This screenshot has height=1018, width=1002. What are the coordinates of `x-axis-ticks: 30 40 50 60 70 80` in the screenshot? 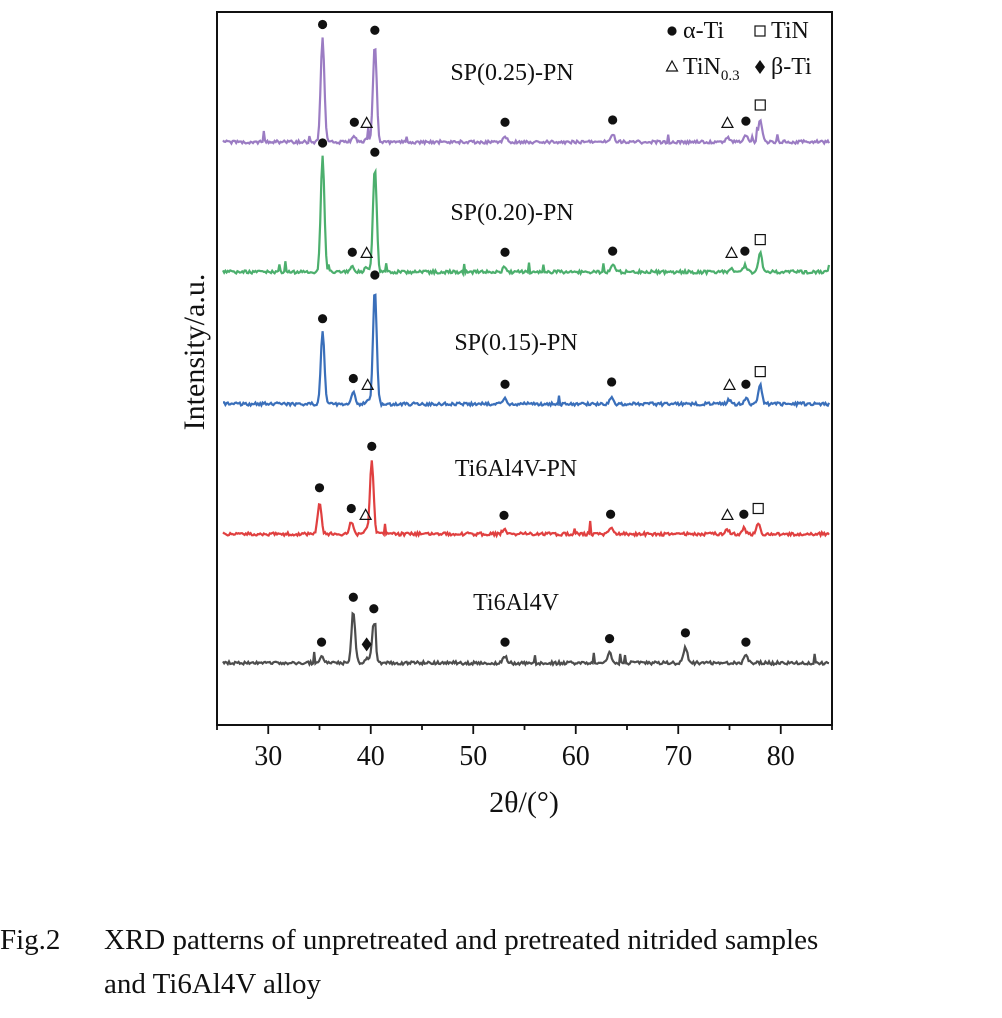 It's located at (524, 748).